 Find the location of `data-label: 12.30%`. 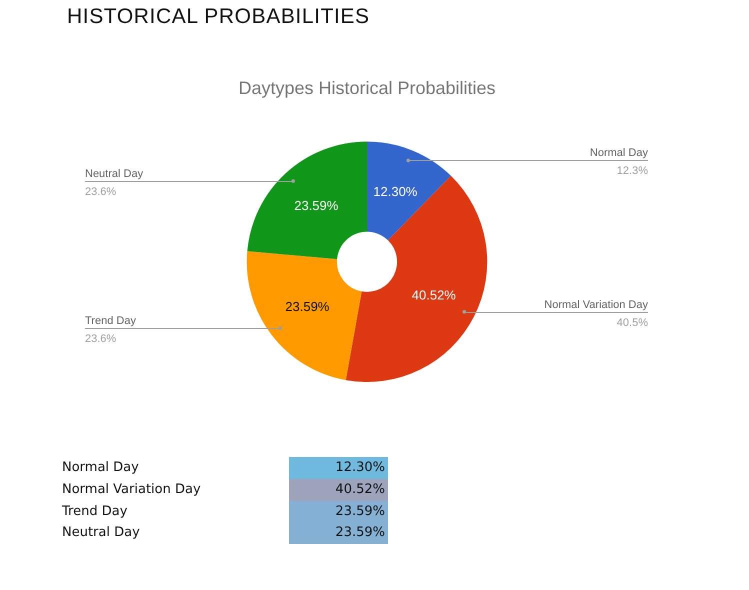

data-label: 12.30% is located at coordinates (395, 191).